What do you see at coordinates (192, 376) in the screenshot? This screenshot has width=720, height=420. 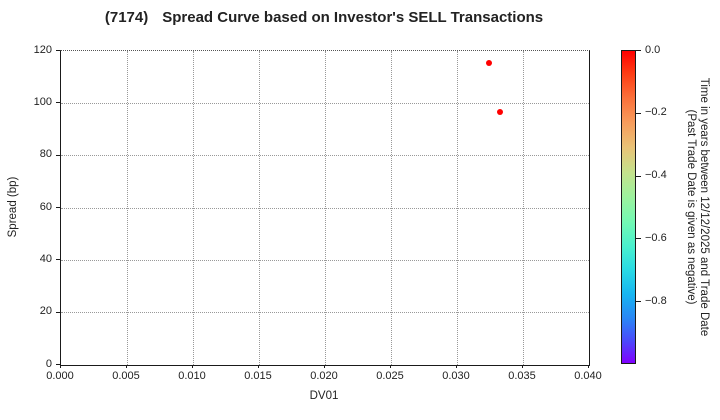 I see `x-tick-label: 0.010` at bounding box center [192, 376].